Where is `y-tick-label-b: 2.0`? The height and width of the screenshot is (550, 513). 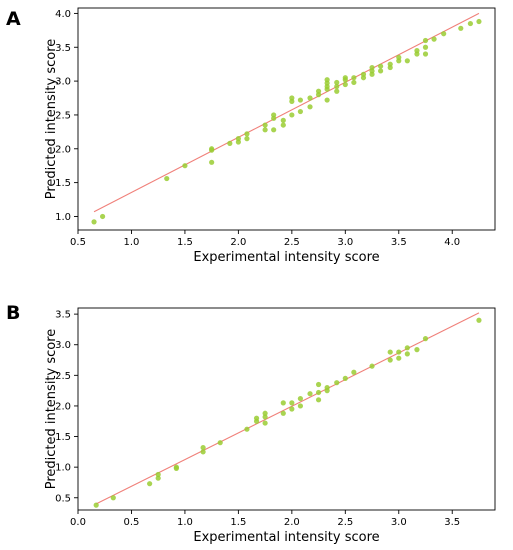
y-tick-label-b: 2.0 is located at coordinates (63, 406).